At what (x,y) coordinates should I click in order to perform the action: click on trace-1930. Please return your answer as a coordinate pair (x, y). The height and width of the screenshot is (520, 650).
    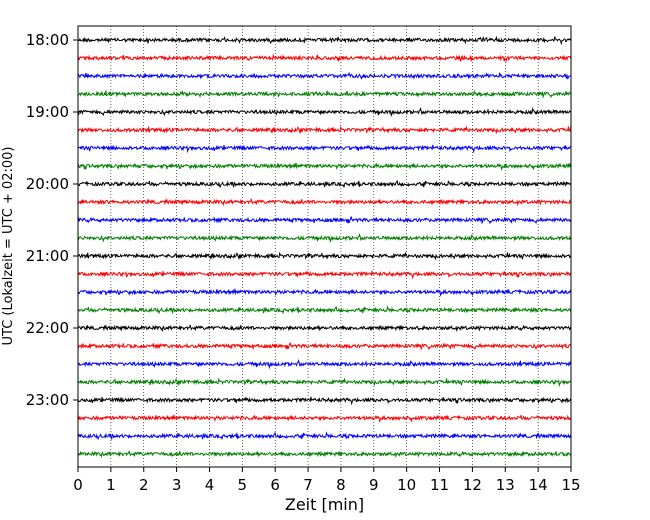
    Looking at the image, I should click on (324, 149).